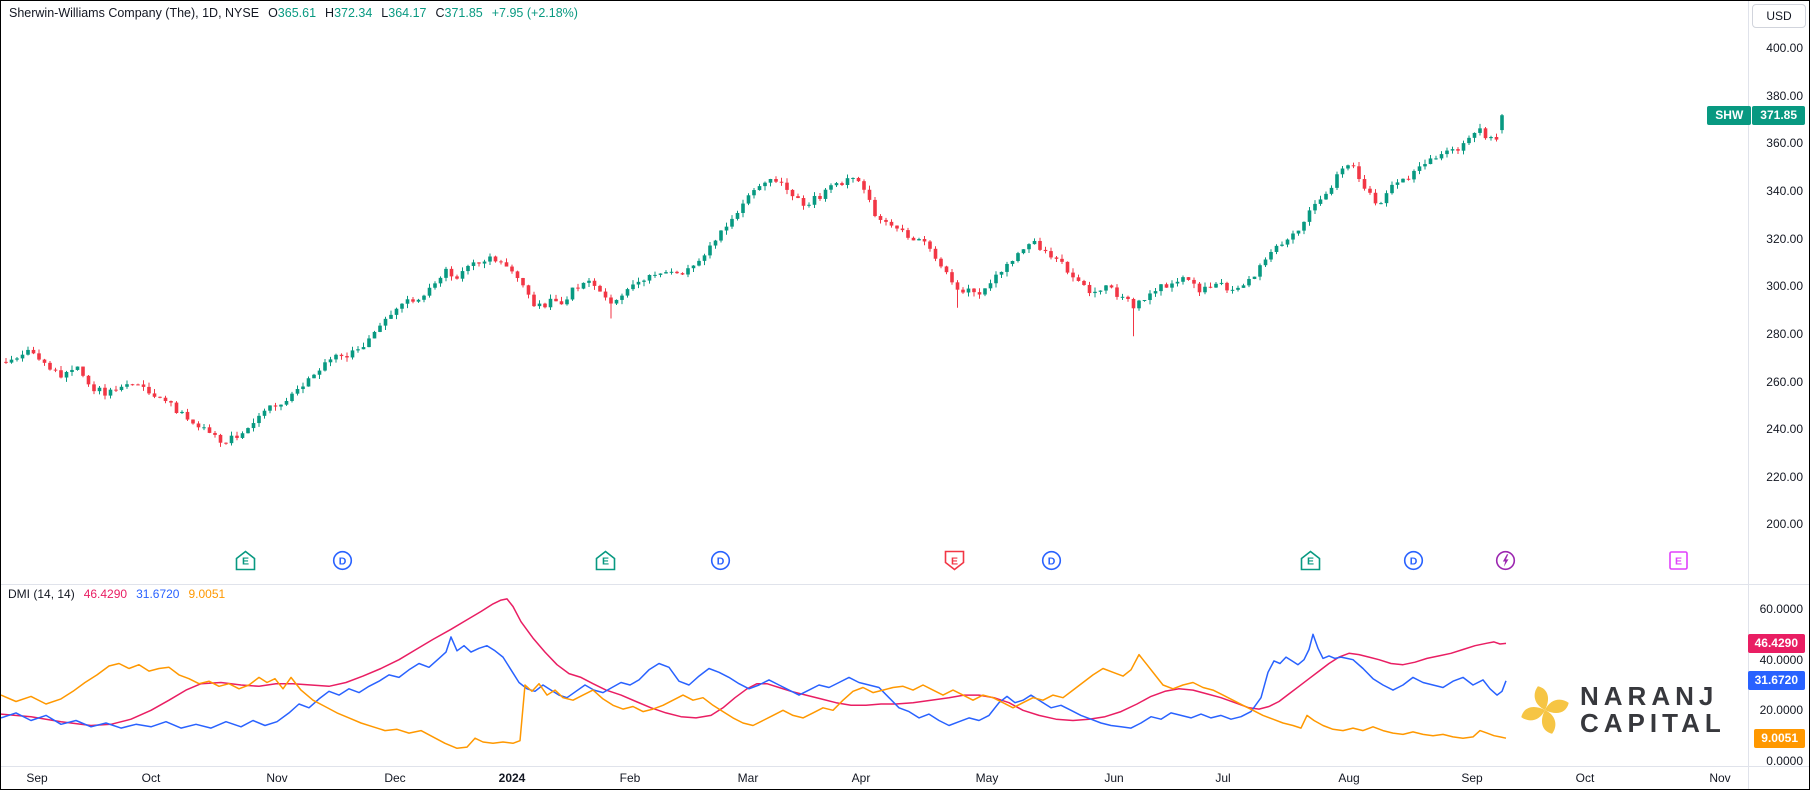 This screenshot has width=1810, height=790. What do you see at coordinates (1784, 238) in the screenshot?
I see `price-tick-label: 320.00` at bounding box center [1784, 238].